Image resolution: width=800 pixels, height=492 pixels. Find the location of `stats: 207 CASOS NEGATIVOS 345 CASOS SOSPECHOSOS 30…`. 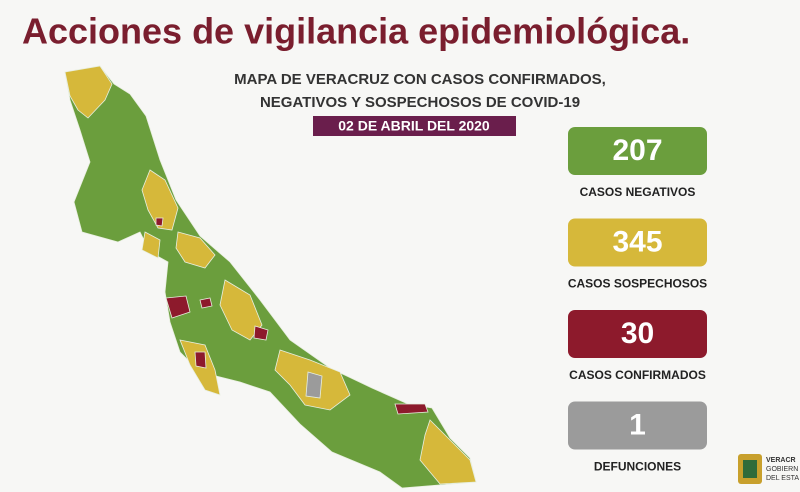

stats: 207 CASOS NEGATIVOS 345 CASOS SOSPECHOSOS 30… is located at coordinates (637, 300).